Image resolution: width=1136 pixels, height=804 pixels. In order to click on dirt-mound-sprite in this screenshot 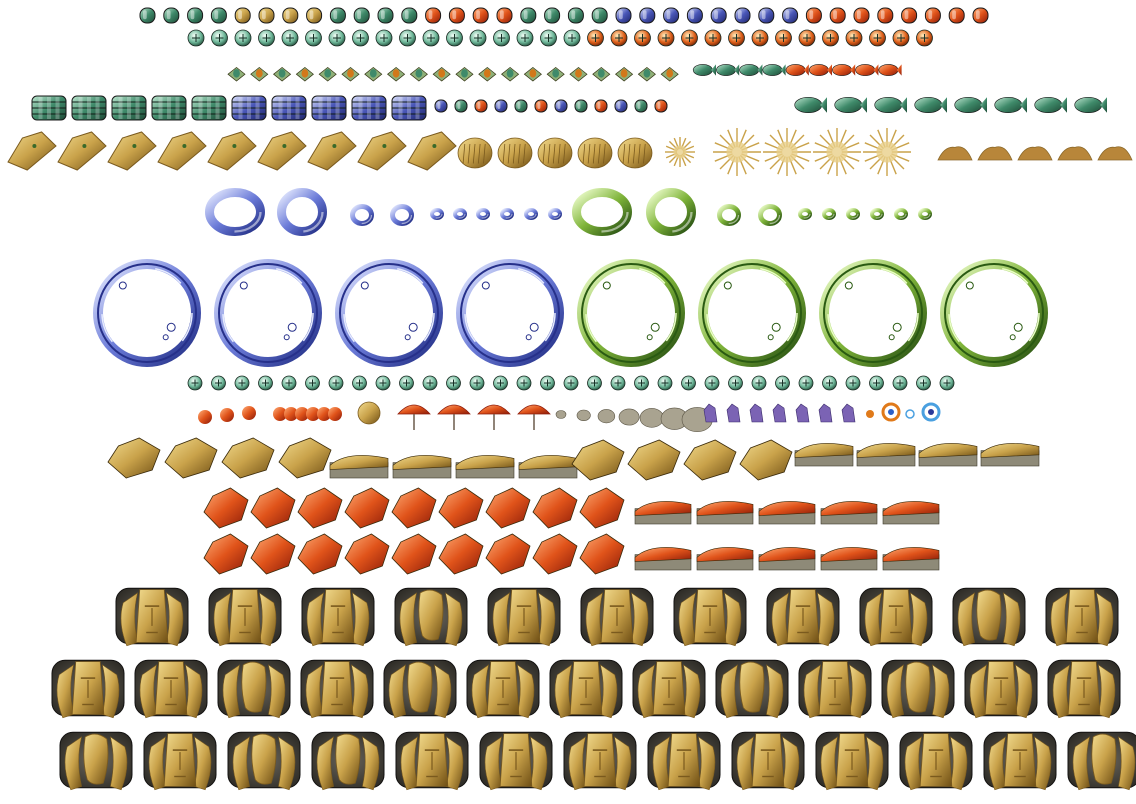, I will do `click(1075, 153)`.